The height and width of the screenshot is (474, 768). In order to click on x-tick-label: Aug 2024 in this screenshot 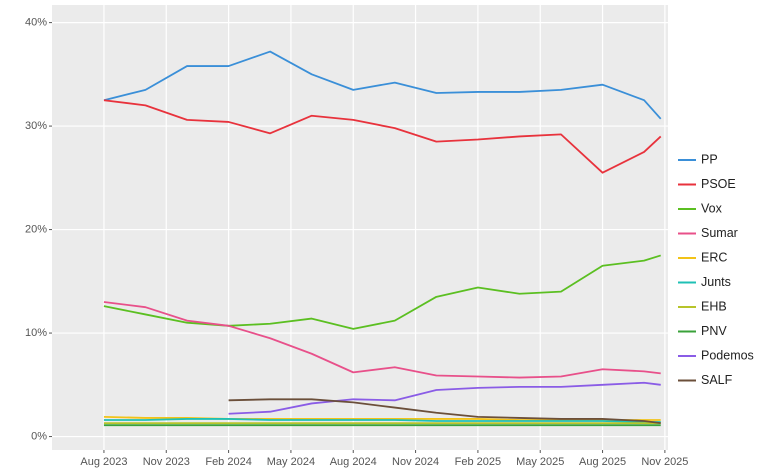, I will do `click(353, 462)`.